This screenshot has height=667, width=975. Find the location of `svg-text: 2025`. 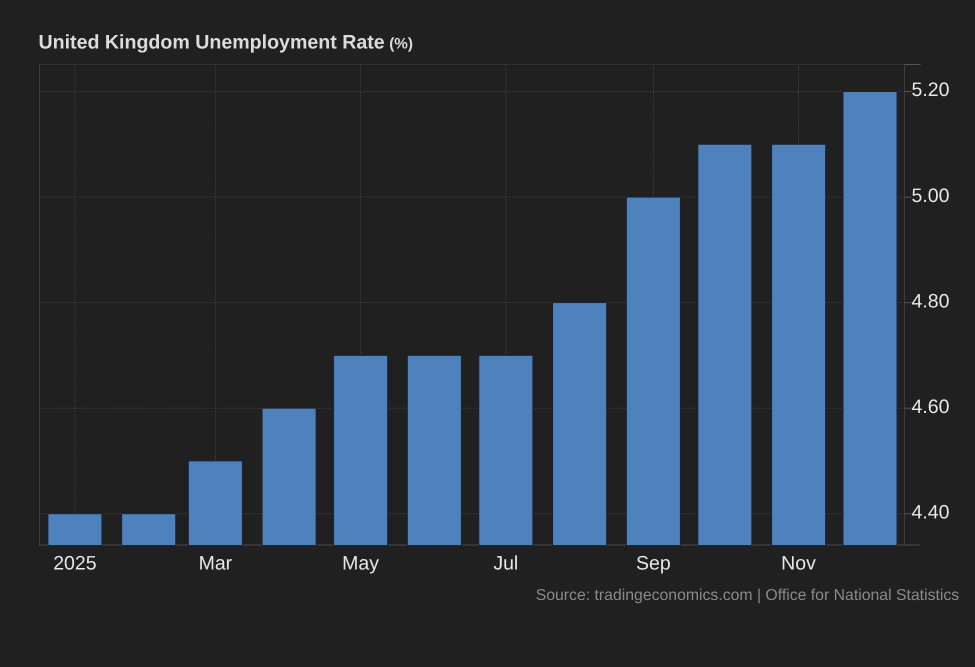

svg-text: 2025 is located at coordinates (75, 564).